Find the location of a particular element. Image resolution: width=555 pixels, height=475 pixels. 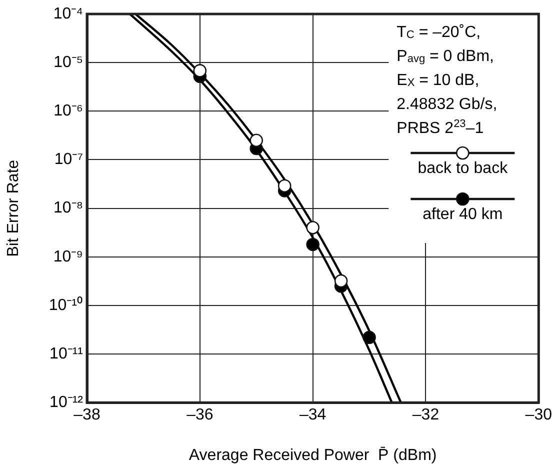

x-tick-label: –32 is located at coordinates (426, 415).